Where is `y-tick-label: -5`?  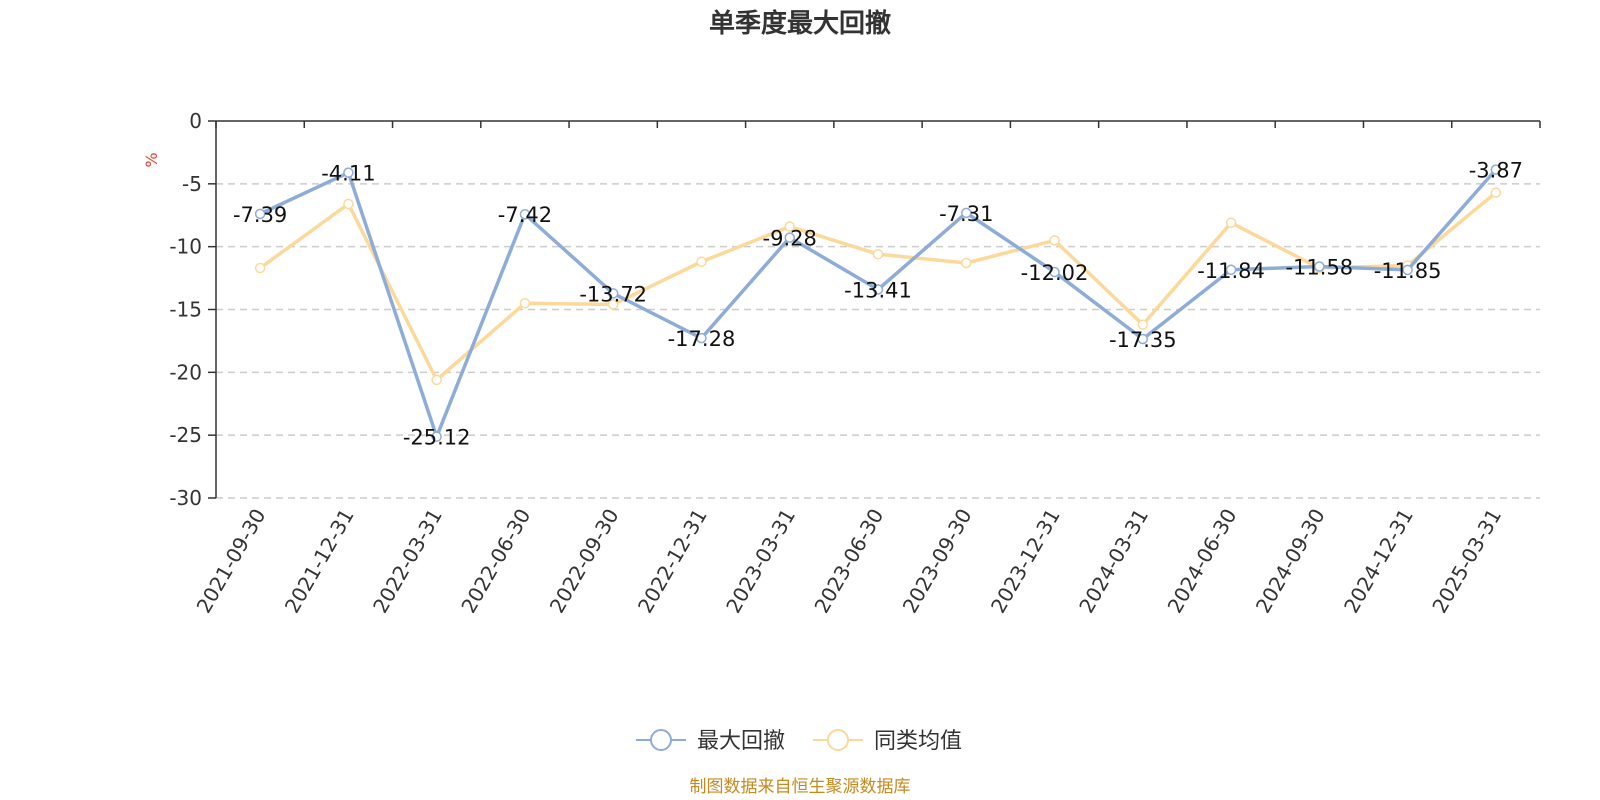 y-tick-label: -5 is located at coordinates (192, 184).